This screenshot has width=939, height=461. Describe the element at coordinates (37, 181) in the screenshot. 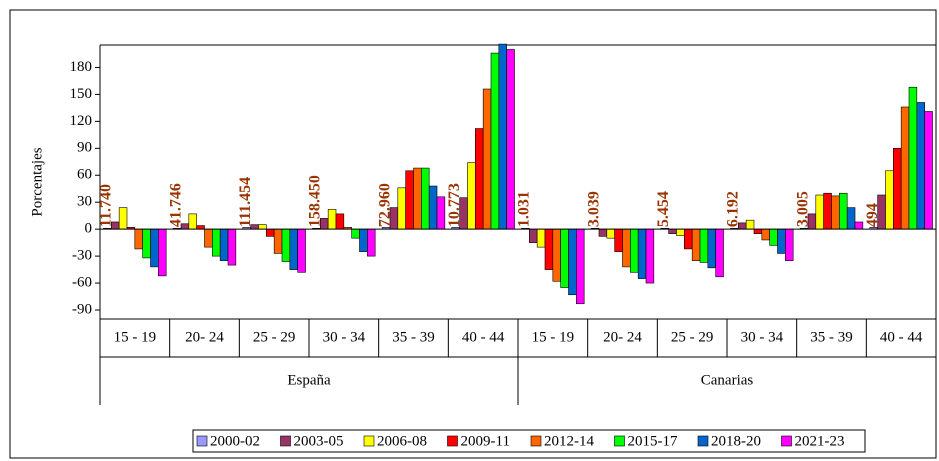

I see `y-axis-label: Porcentajes` at that location.